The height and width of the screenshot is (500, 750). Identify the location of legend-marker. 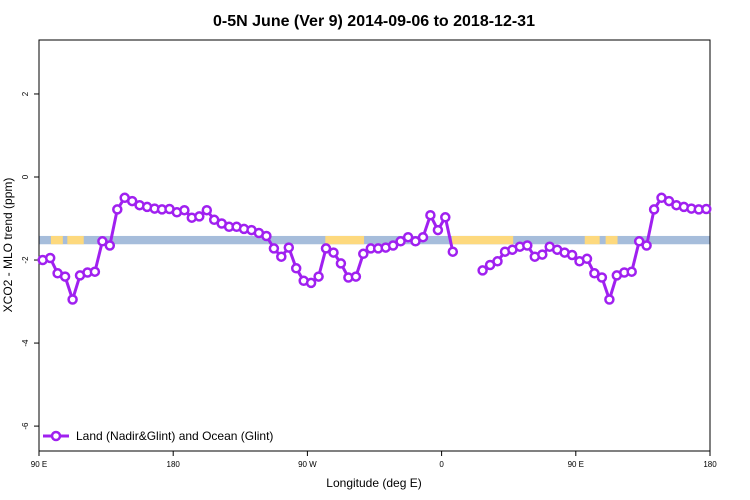
(56, 436).